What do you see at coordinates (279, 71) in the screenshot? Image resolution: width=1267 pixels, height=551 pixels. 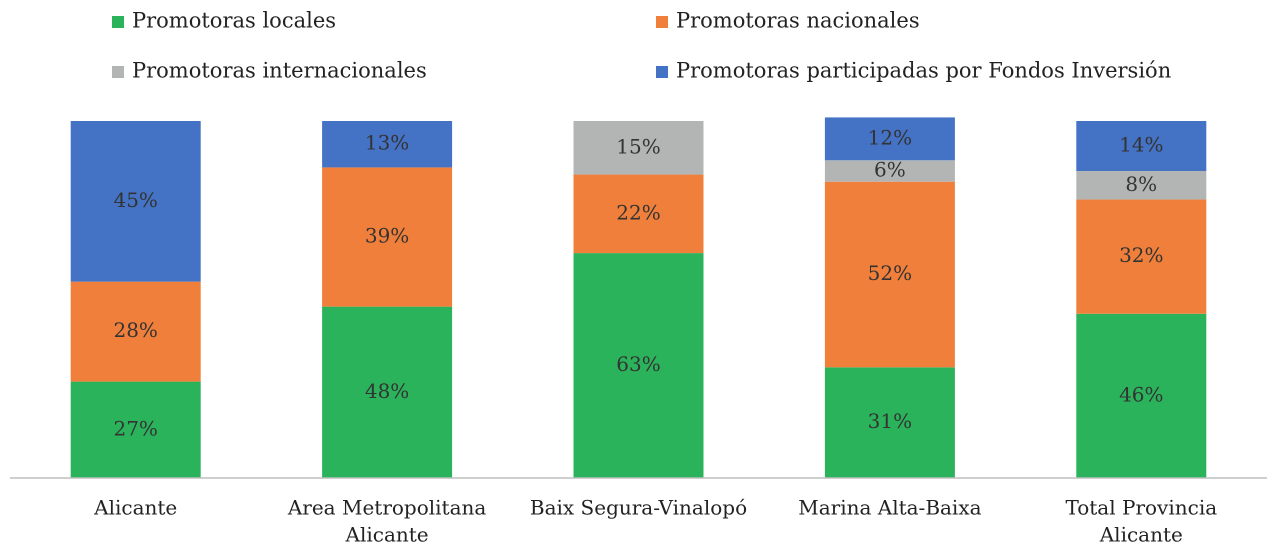 I see `legend-label: Promotoras internacionales` at bounding box center [279, 71].